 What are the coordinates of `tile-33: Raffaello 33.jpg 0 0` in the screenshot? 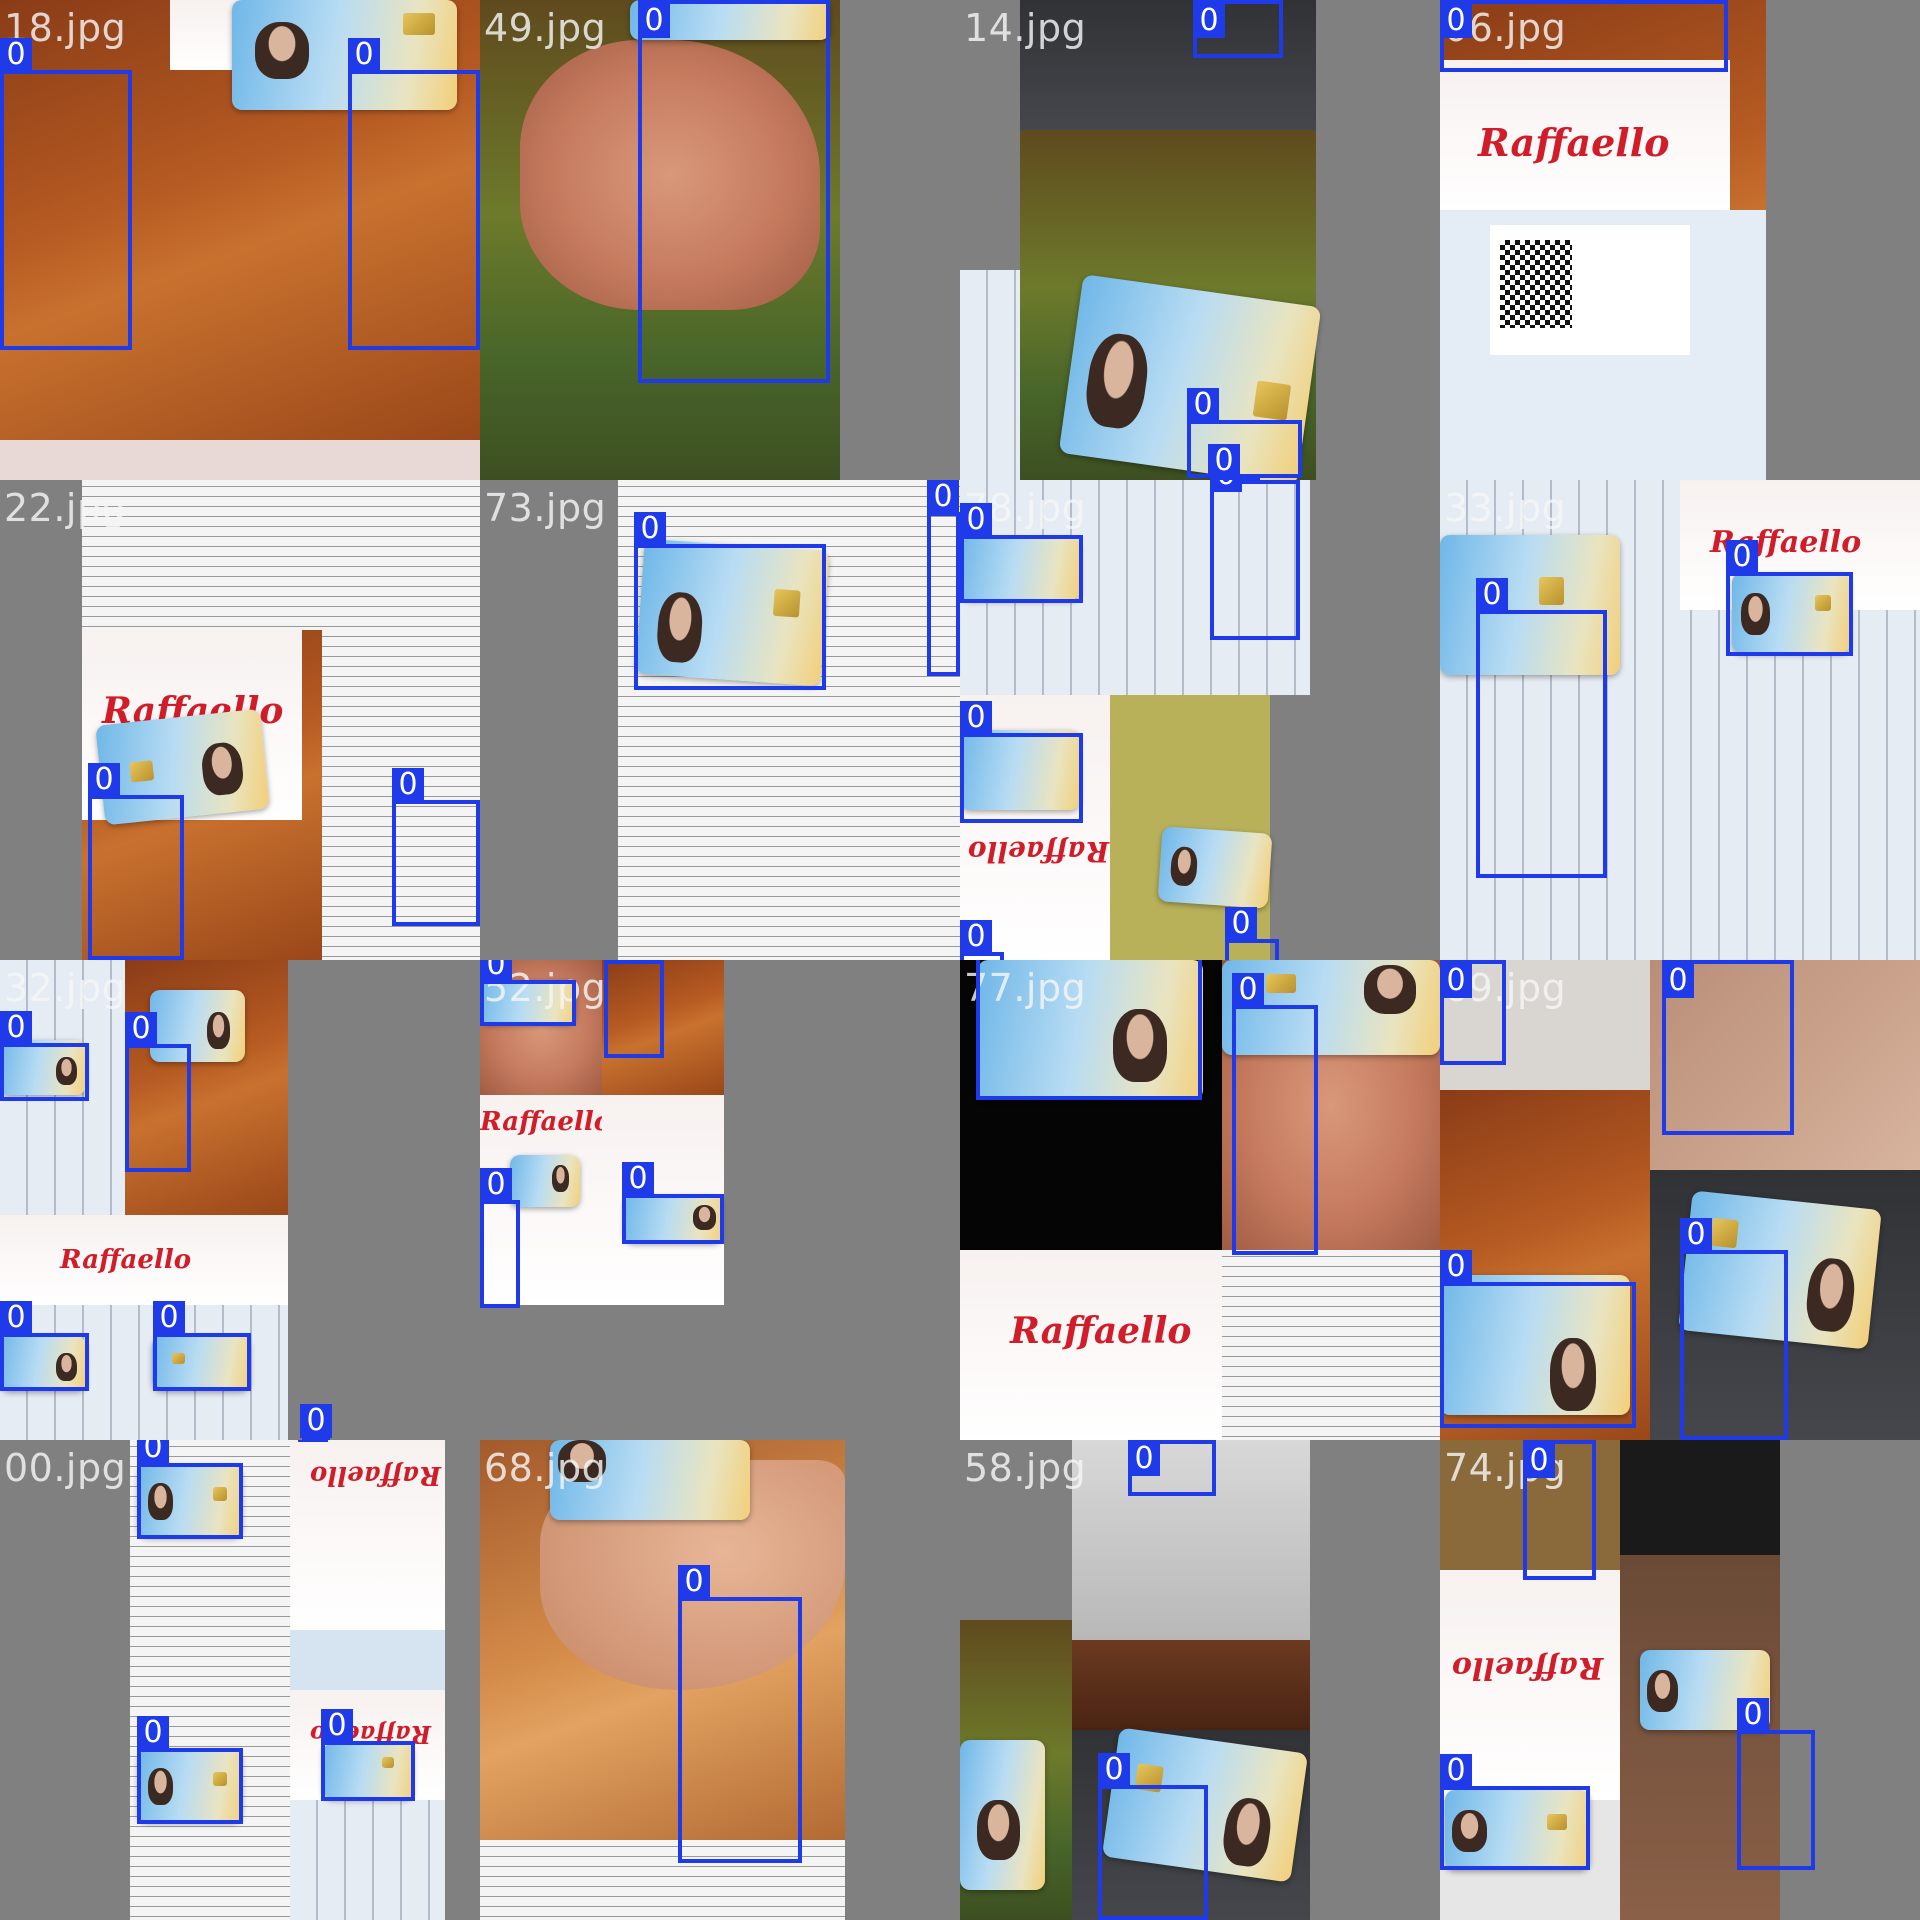 It's located at (1680, 720).